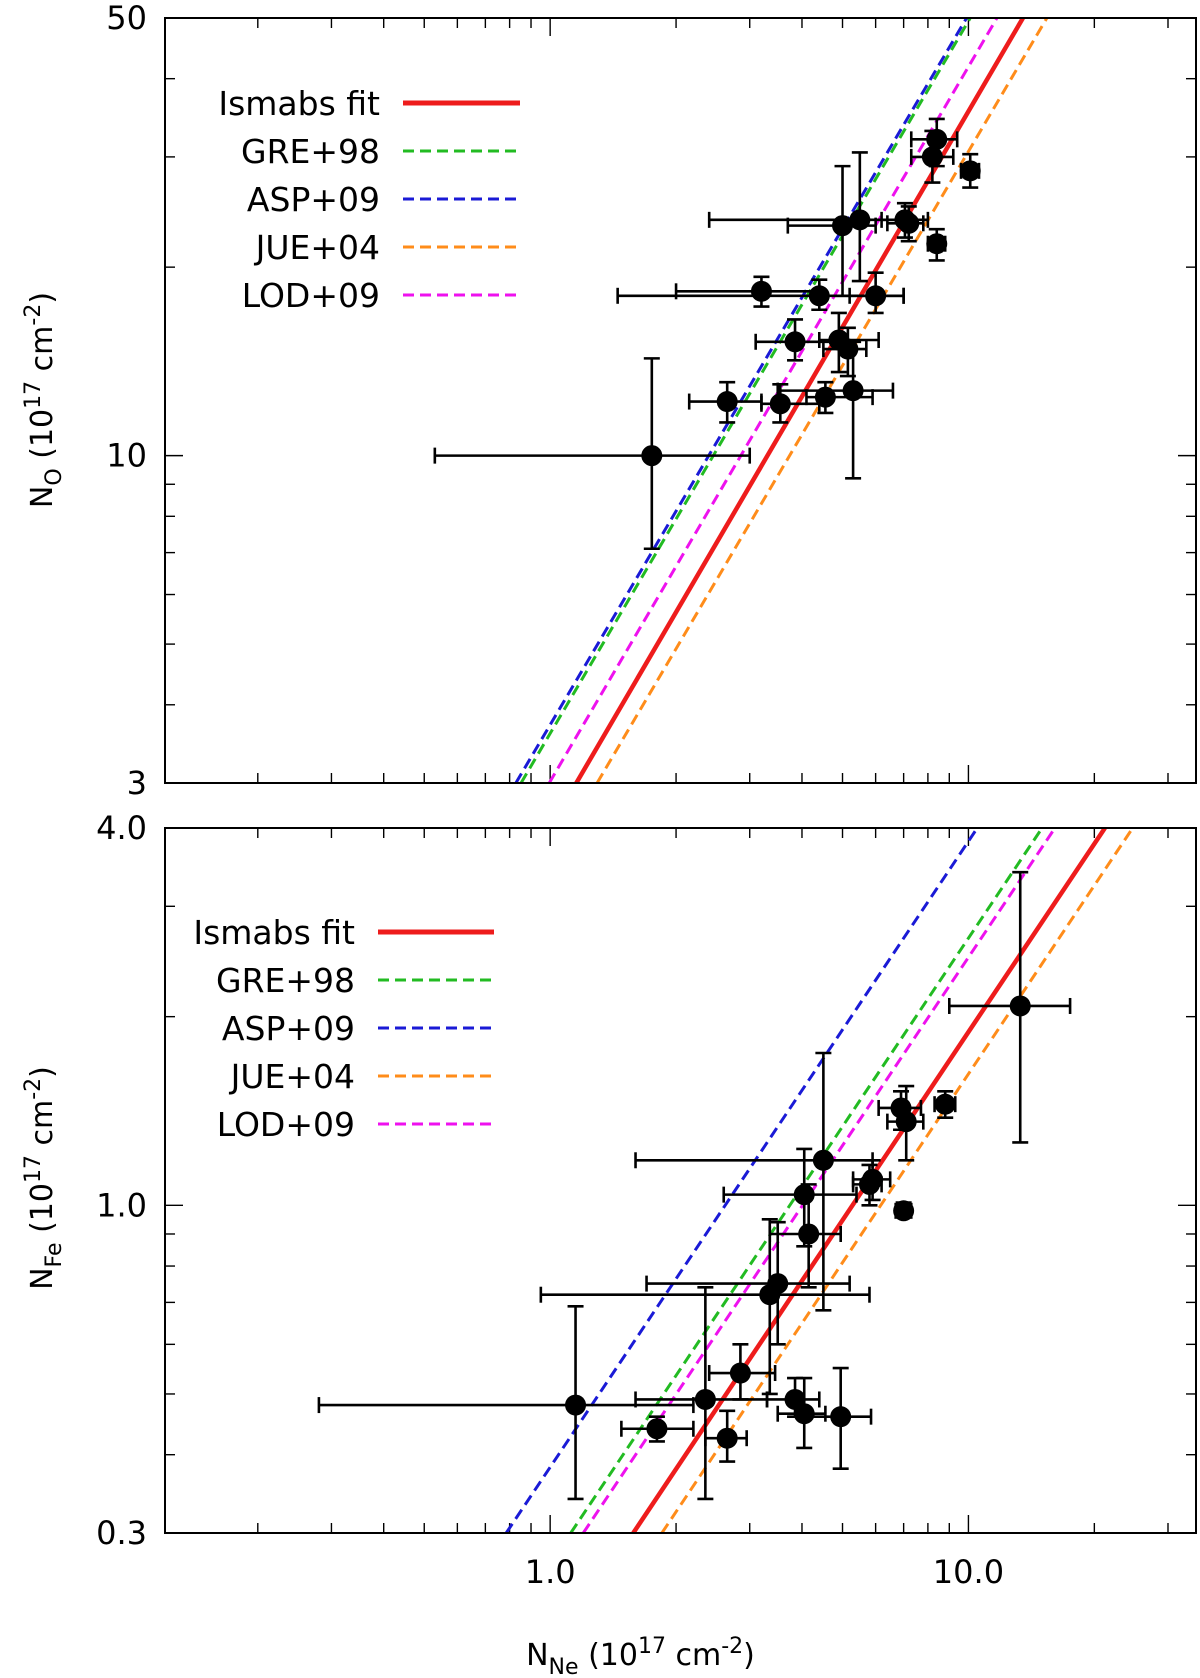 The image size is (1200, 1678). I want to click on y-tick-label: 10, so click(126, 456).